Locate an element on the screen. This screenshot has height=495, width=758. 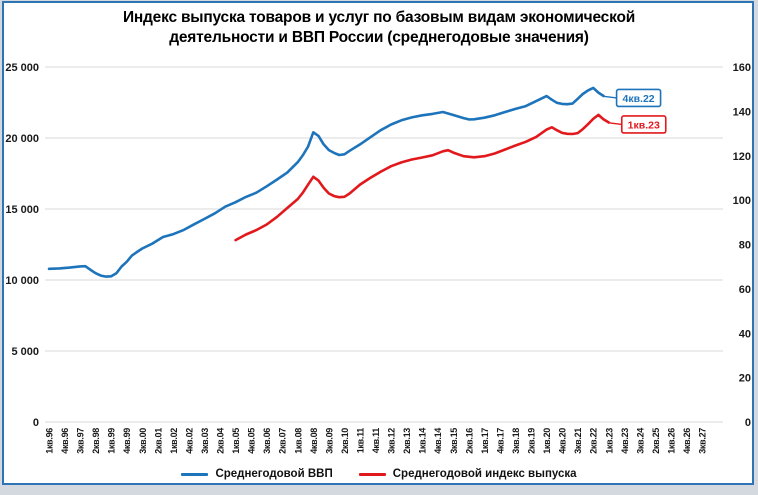
y-right-tick-label: 20 is located at coordinates (745, 379).